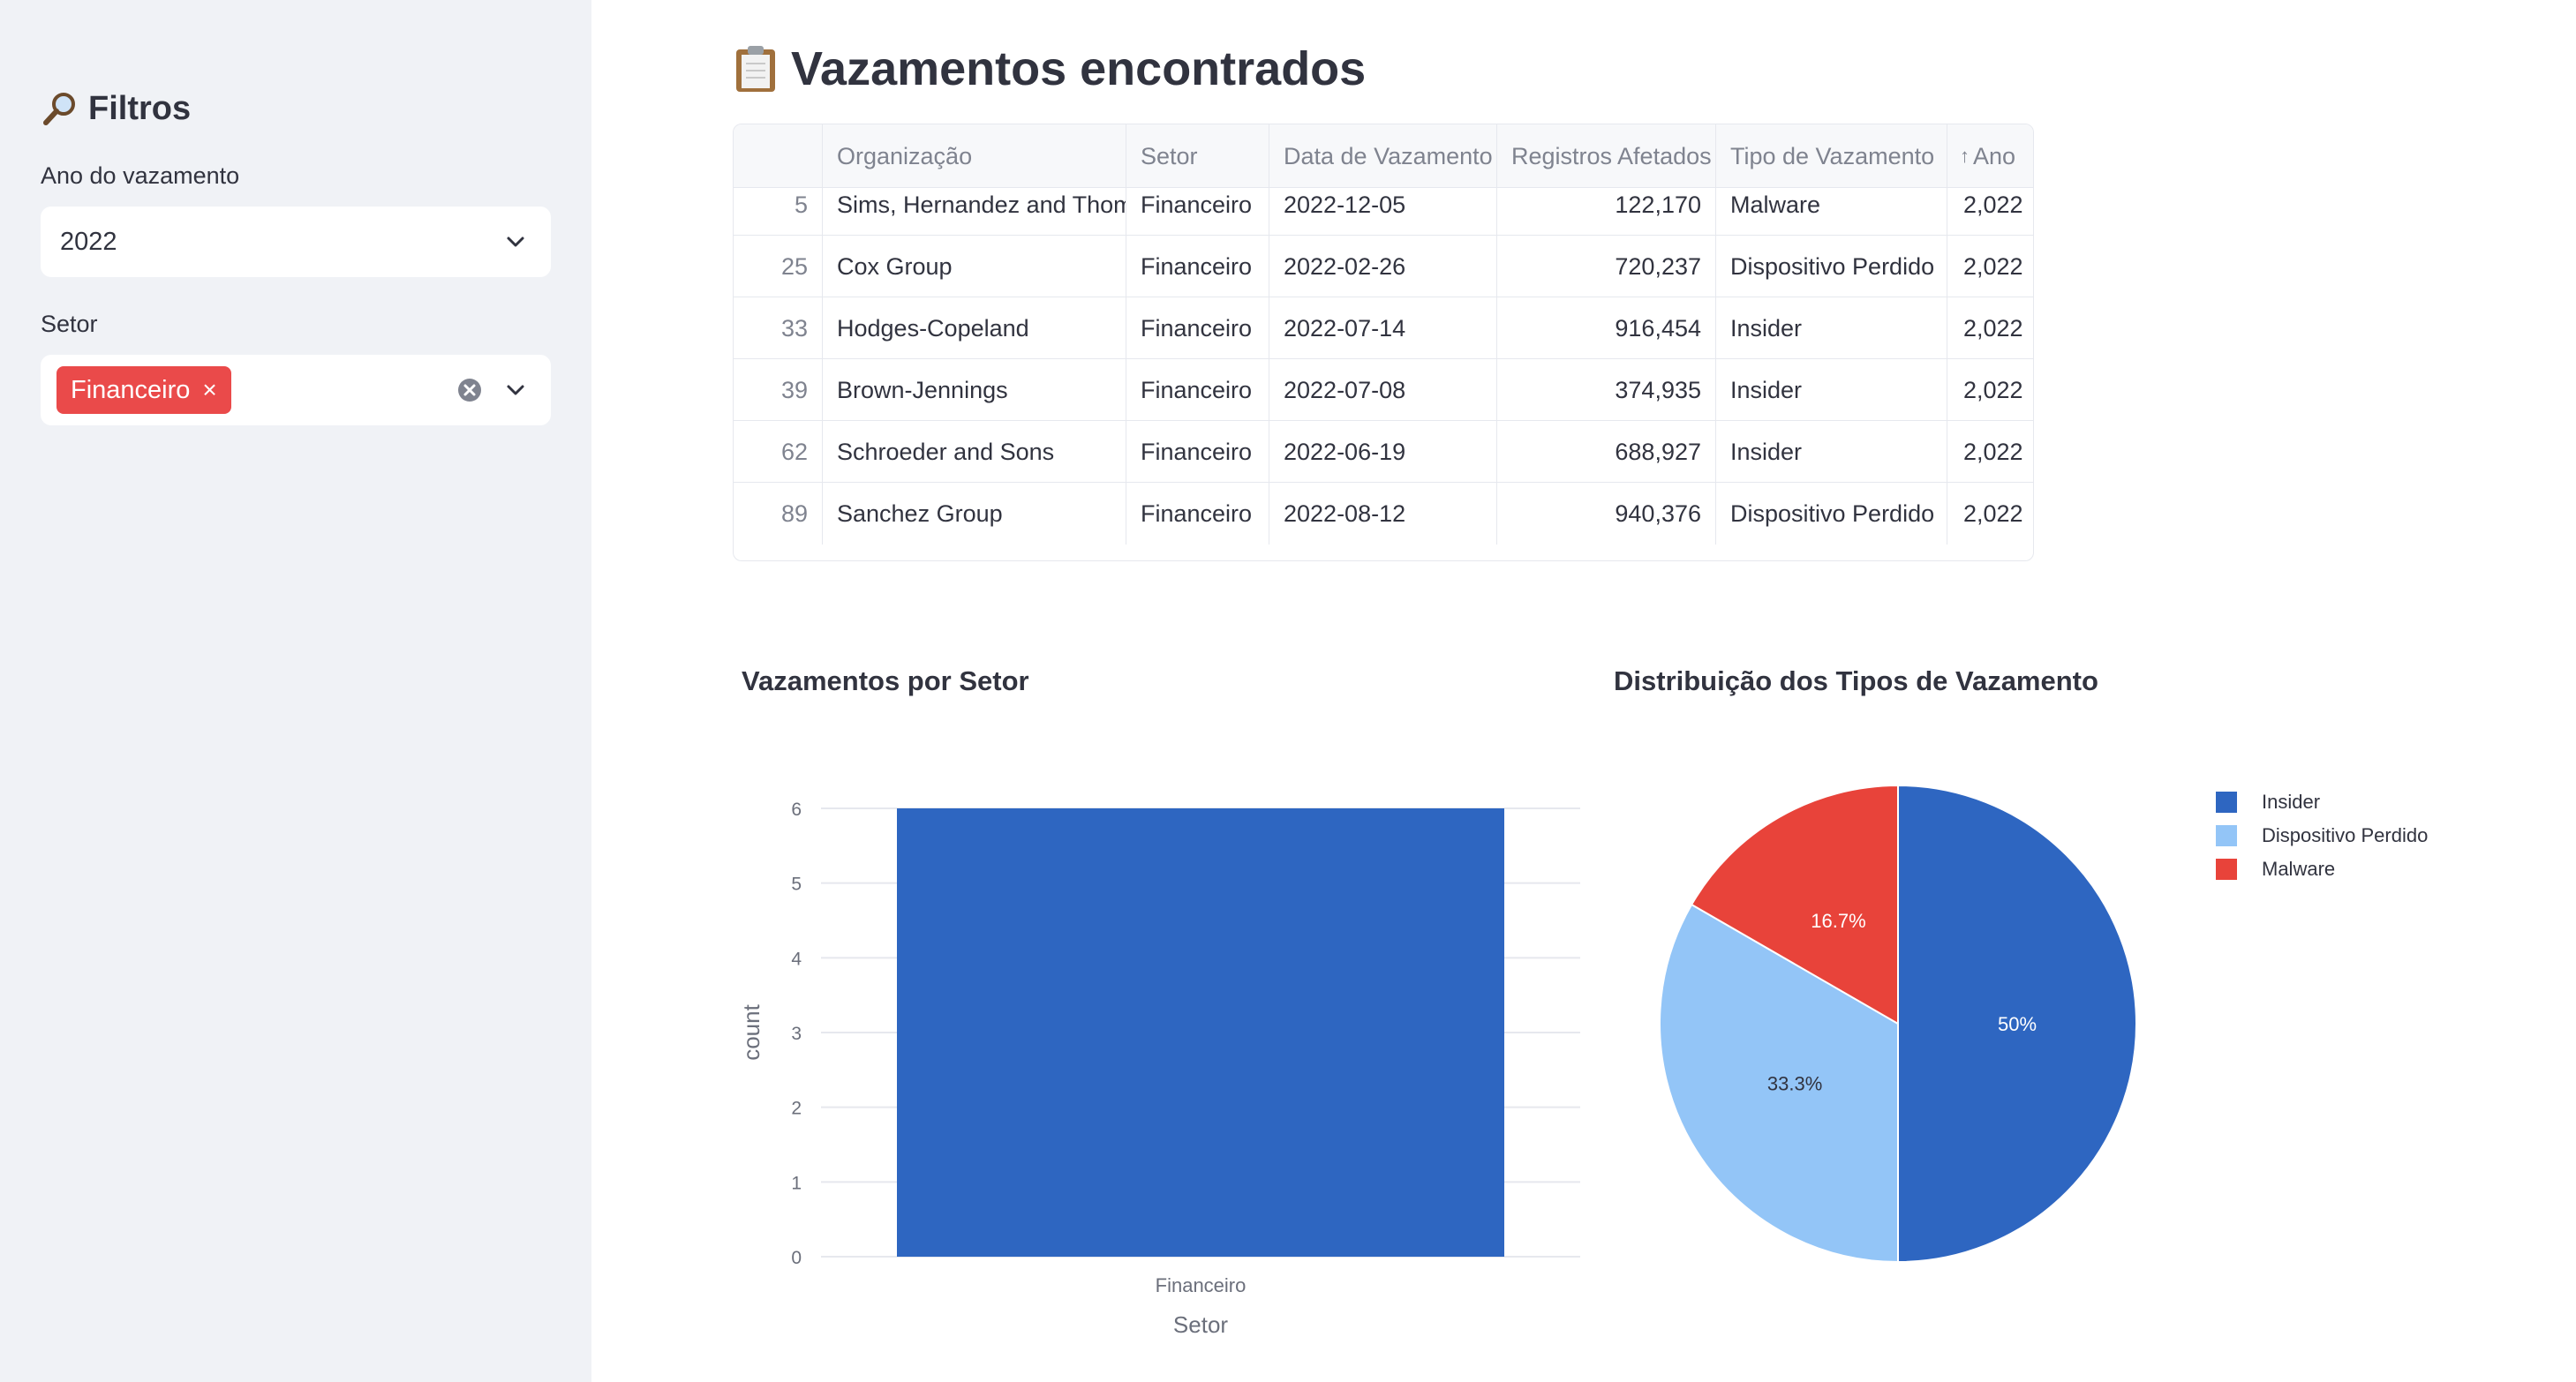 This screenshot has width=2576, height=1382. Describe the element at coordinates (1606, 390) in the screenshot. I see `cell-registros: 374,935` at that location.